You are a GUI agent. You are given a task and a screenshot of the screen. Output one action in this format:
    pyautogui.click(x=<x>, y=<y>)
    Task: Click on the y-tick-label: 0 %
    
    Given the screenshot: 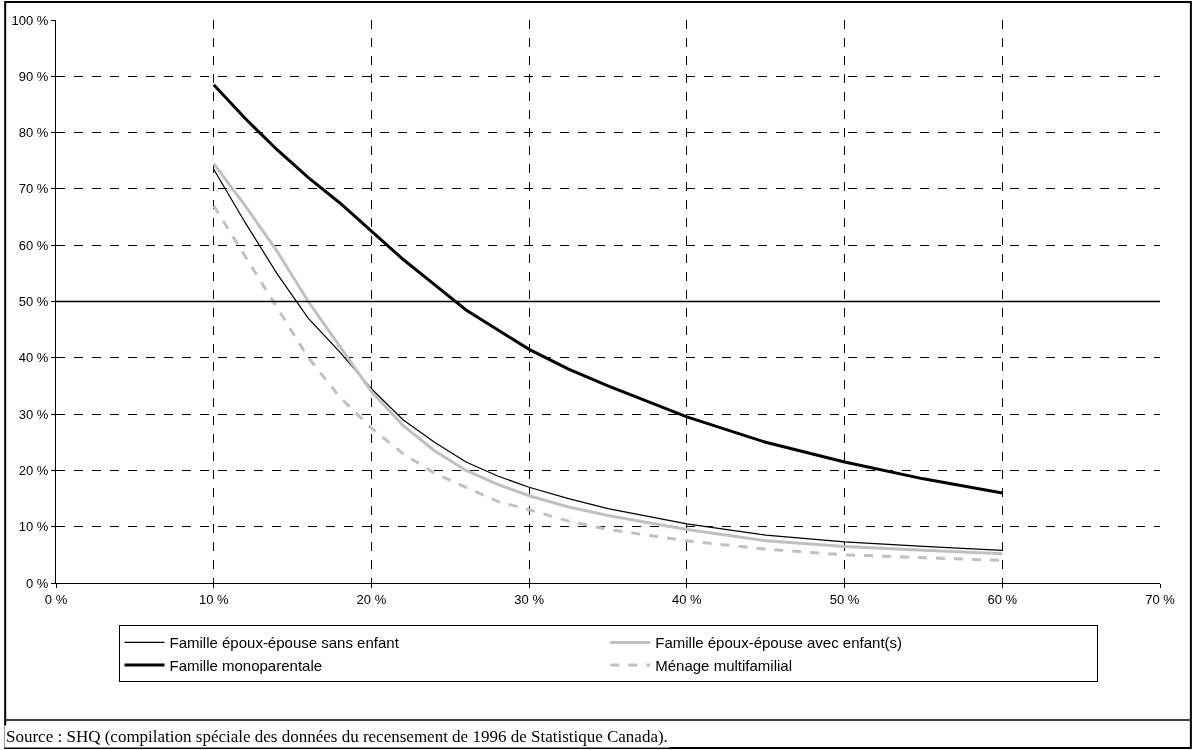 What is the action you would take?
    pyautogui.click(x=37, y=583)
    